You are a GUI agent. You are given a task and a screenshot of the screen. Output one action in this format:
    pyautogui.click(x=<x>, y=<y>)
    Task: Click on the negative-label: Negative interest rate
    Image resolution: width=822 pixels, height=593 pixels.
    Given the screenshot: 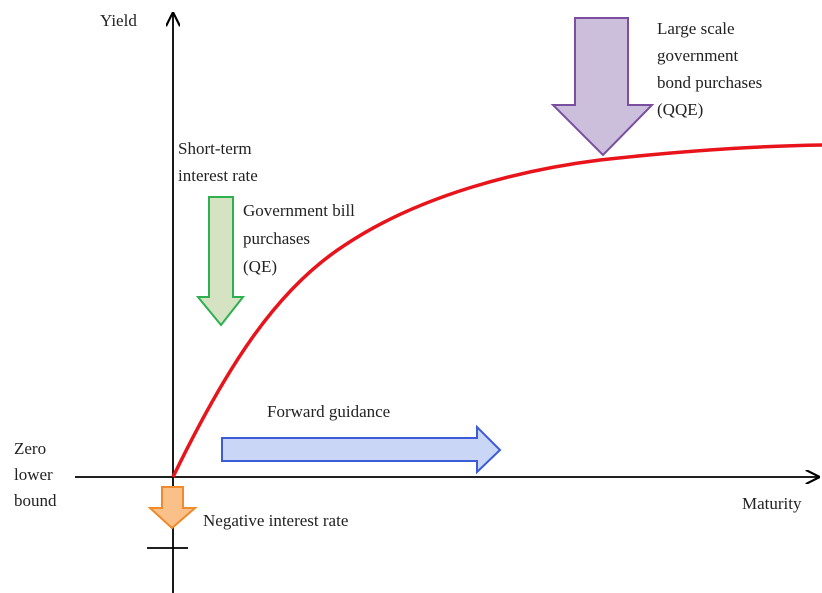 What is the action you would take?
    pyautogui.click(x=275, y=520)
    